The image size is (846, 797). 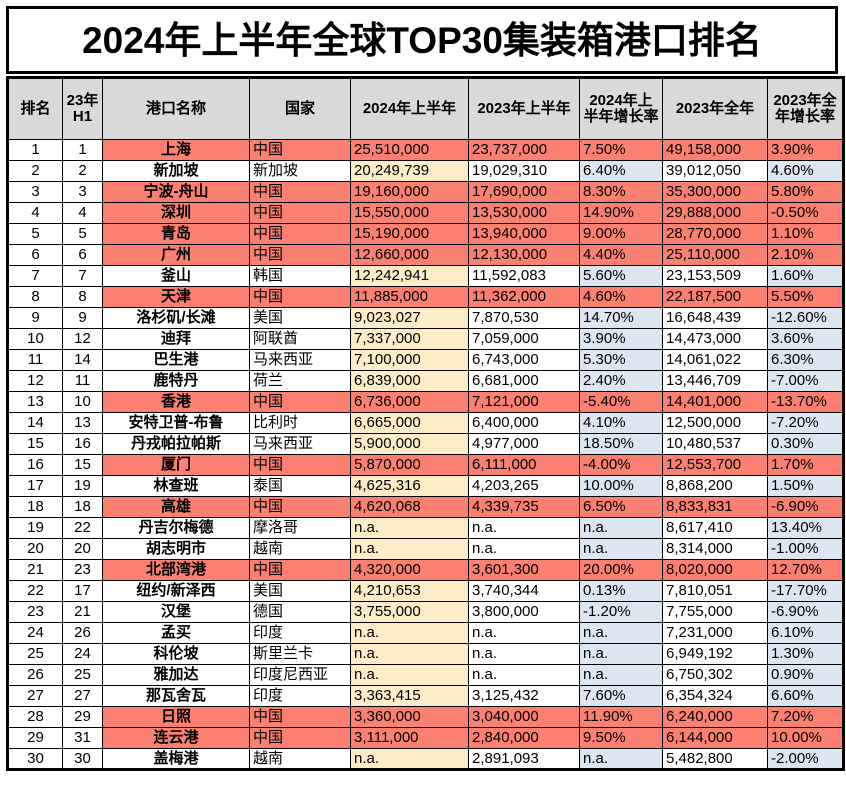 I want to click on cell-2024h1-volume: 4,620,068, so click(x=409, y=507).